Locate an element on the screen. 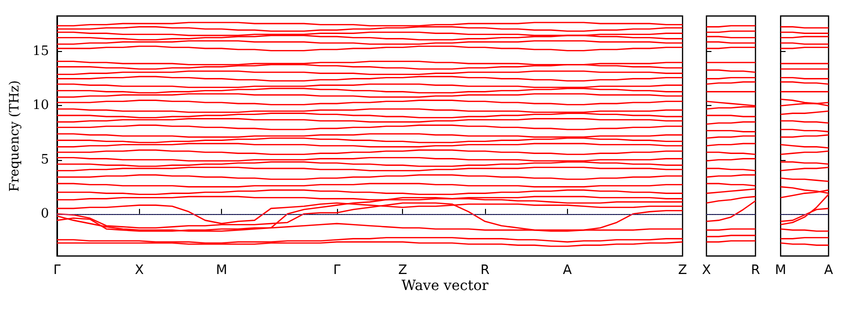  y-tick-label: 15 is located at coordinates (40, 52).